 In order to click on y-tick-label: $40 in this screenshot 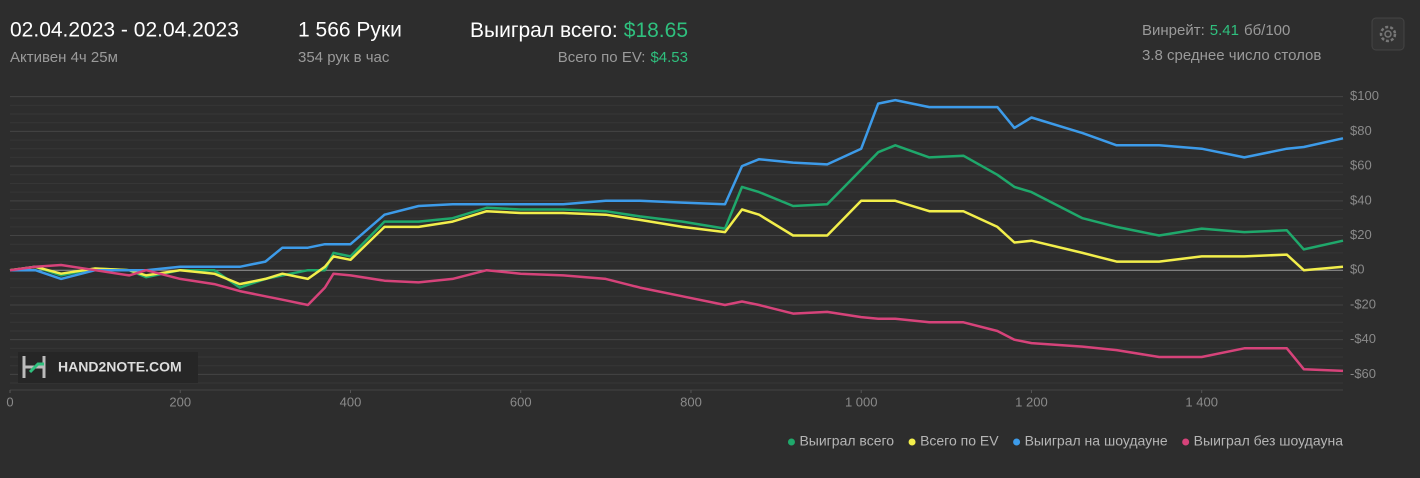, I will do `click(1361, 199)`.